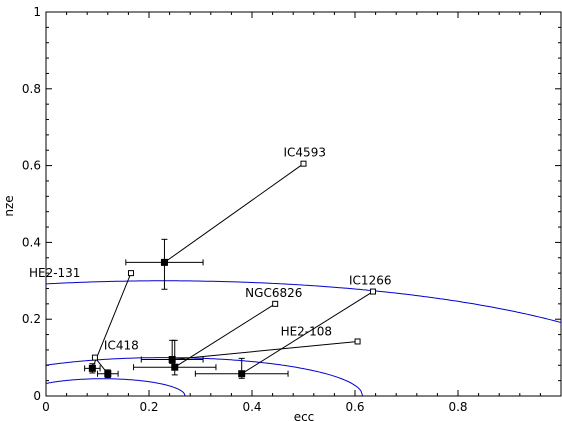 The width and height of the screenshot is (562, 421). I want to click on point-label: HE2-108, so click(306, 331).